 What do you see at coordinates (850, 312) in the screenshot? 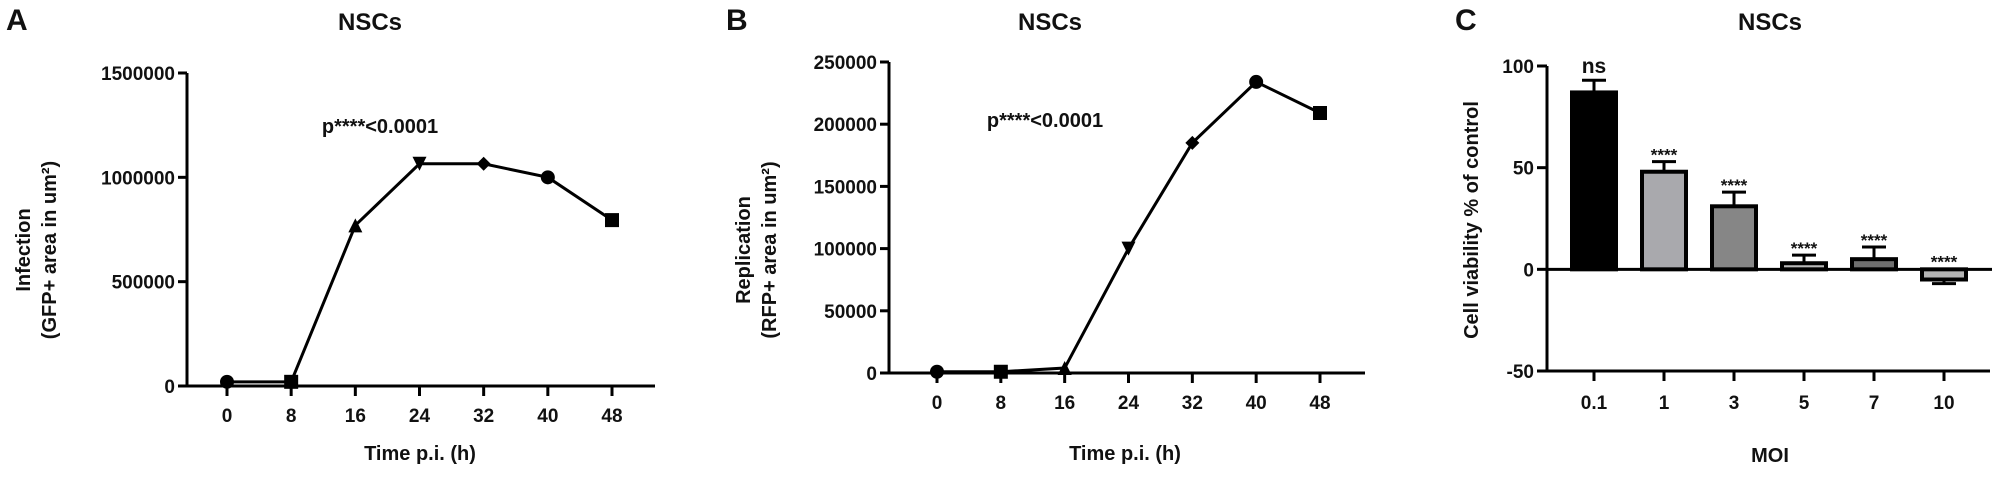
I see `y-tick-label: 50000` at bounding box center [850, 312].